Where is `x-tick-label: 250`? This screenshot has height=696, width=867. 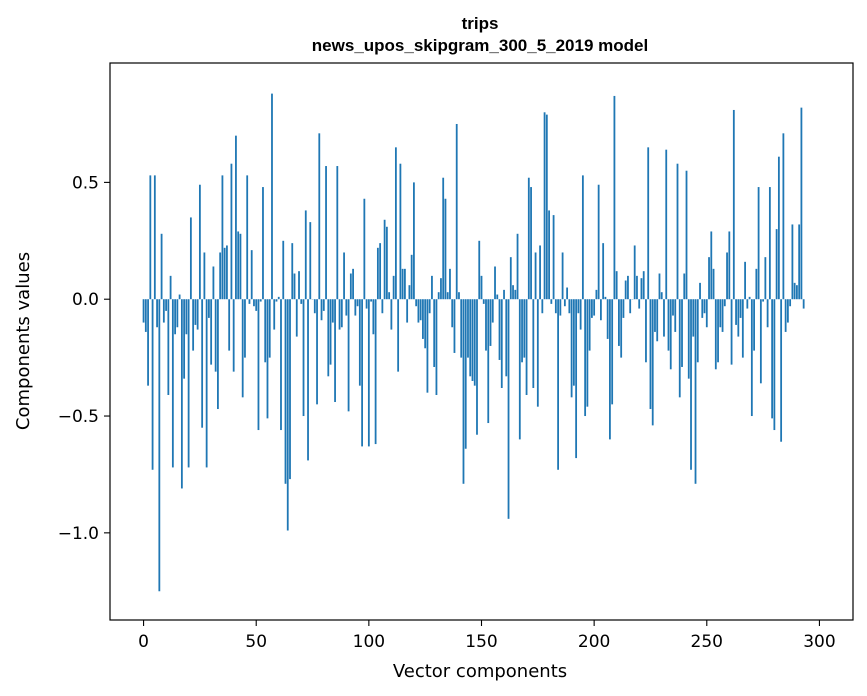
x-tick-label: 250 is located at coordinates (707, 642).